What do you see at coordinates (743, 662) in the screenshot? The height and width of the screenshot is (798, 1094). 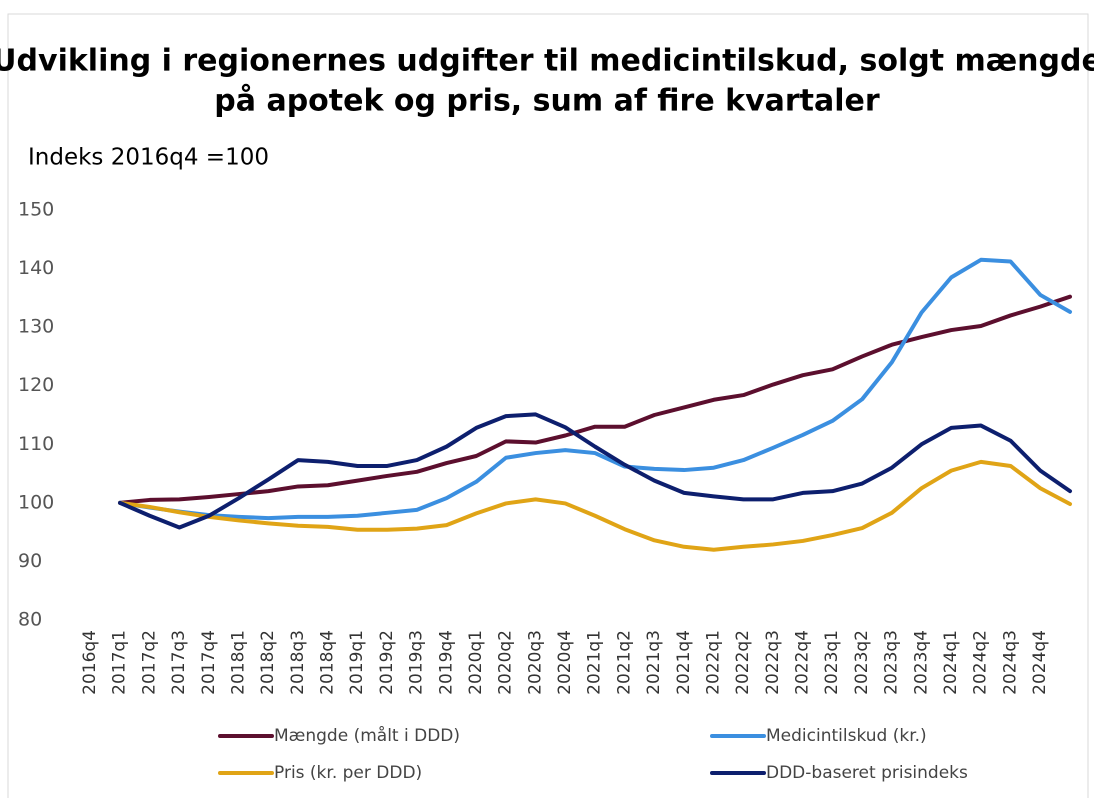 I see `x-tick-label: 2022q2` at bounding box center [743, 662].